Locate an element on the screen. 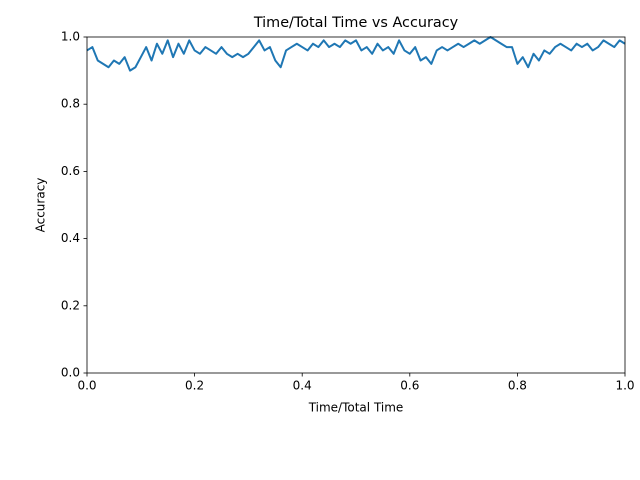 The width and height of the screenshot is (640, 480). chart-title: Time/Total Time vs Accuracy is located at coordinates (356, 23).